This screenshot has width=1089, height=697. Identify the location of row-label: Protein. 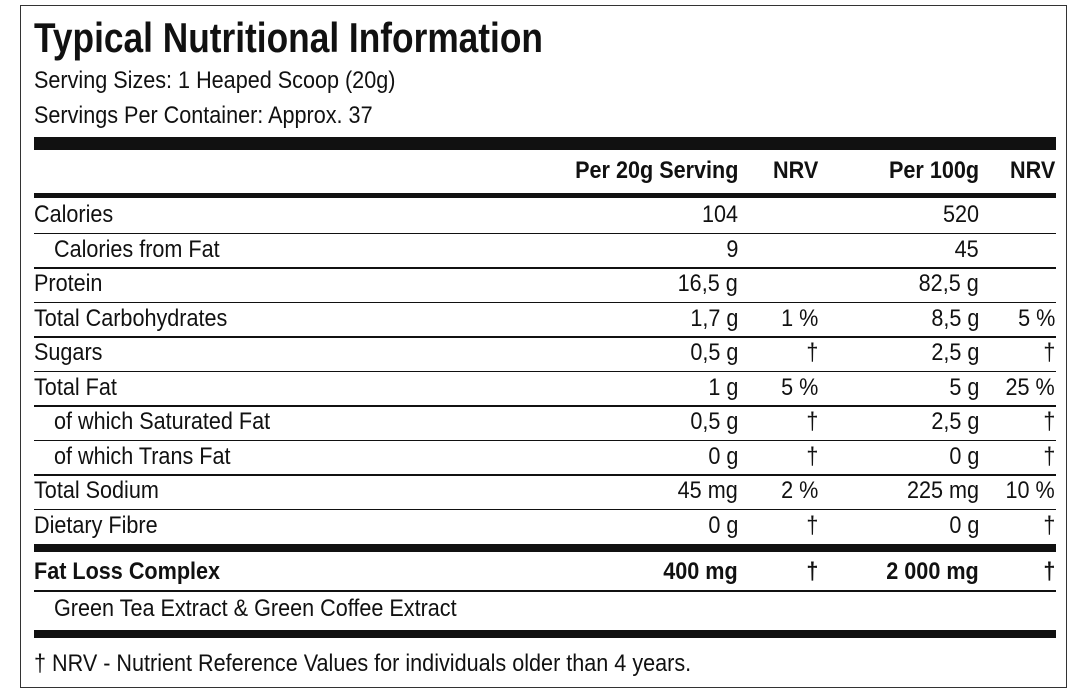
(68, 283).